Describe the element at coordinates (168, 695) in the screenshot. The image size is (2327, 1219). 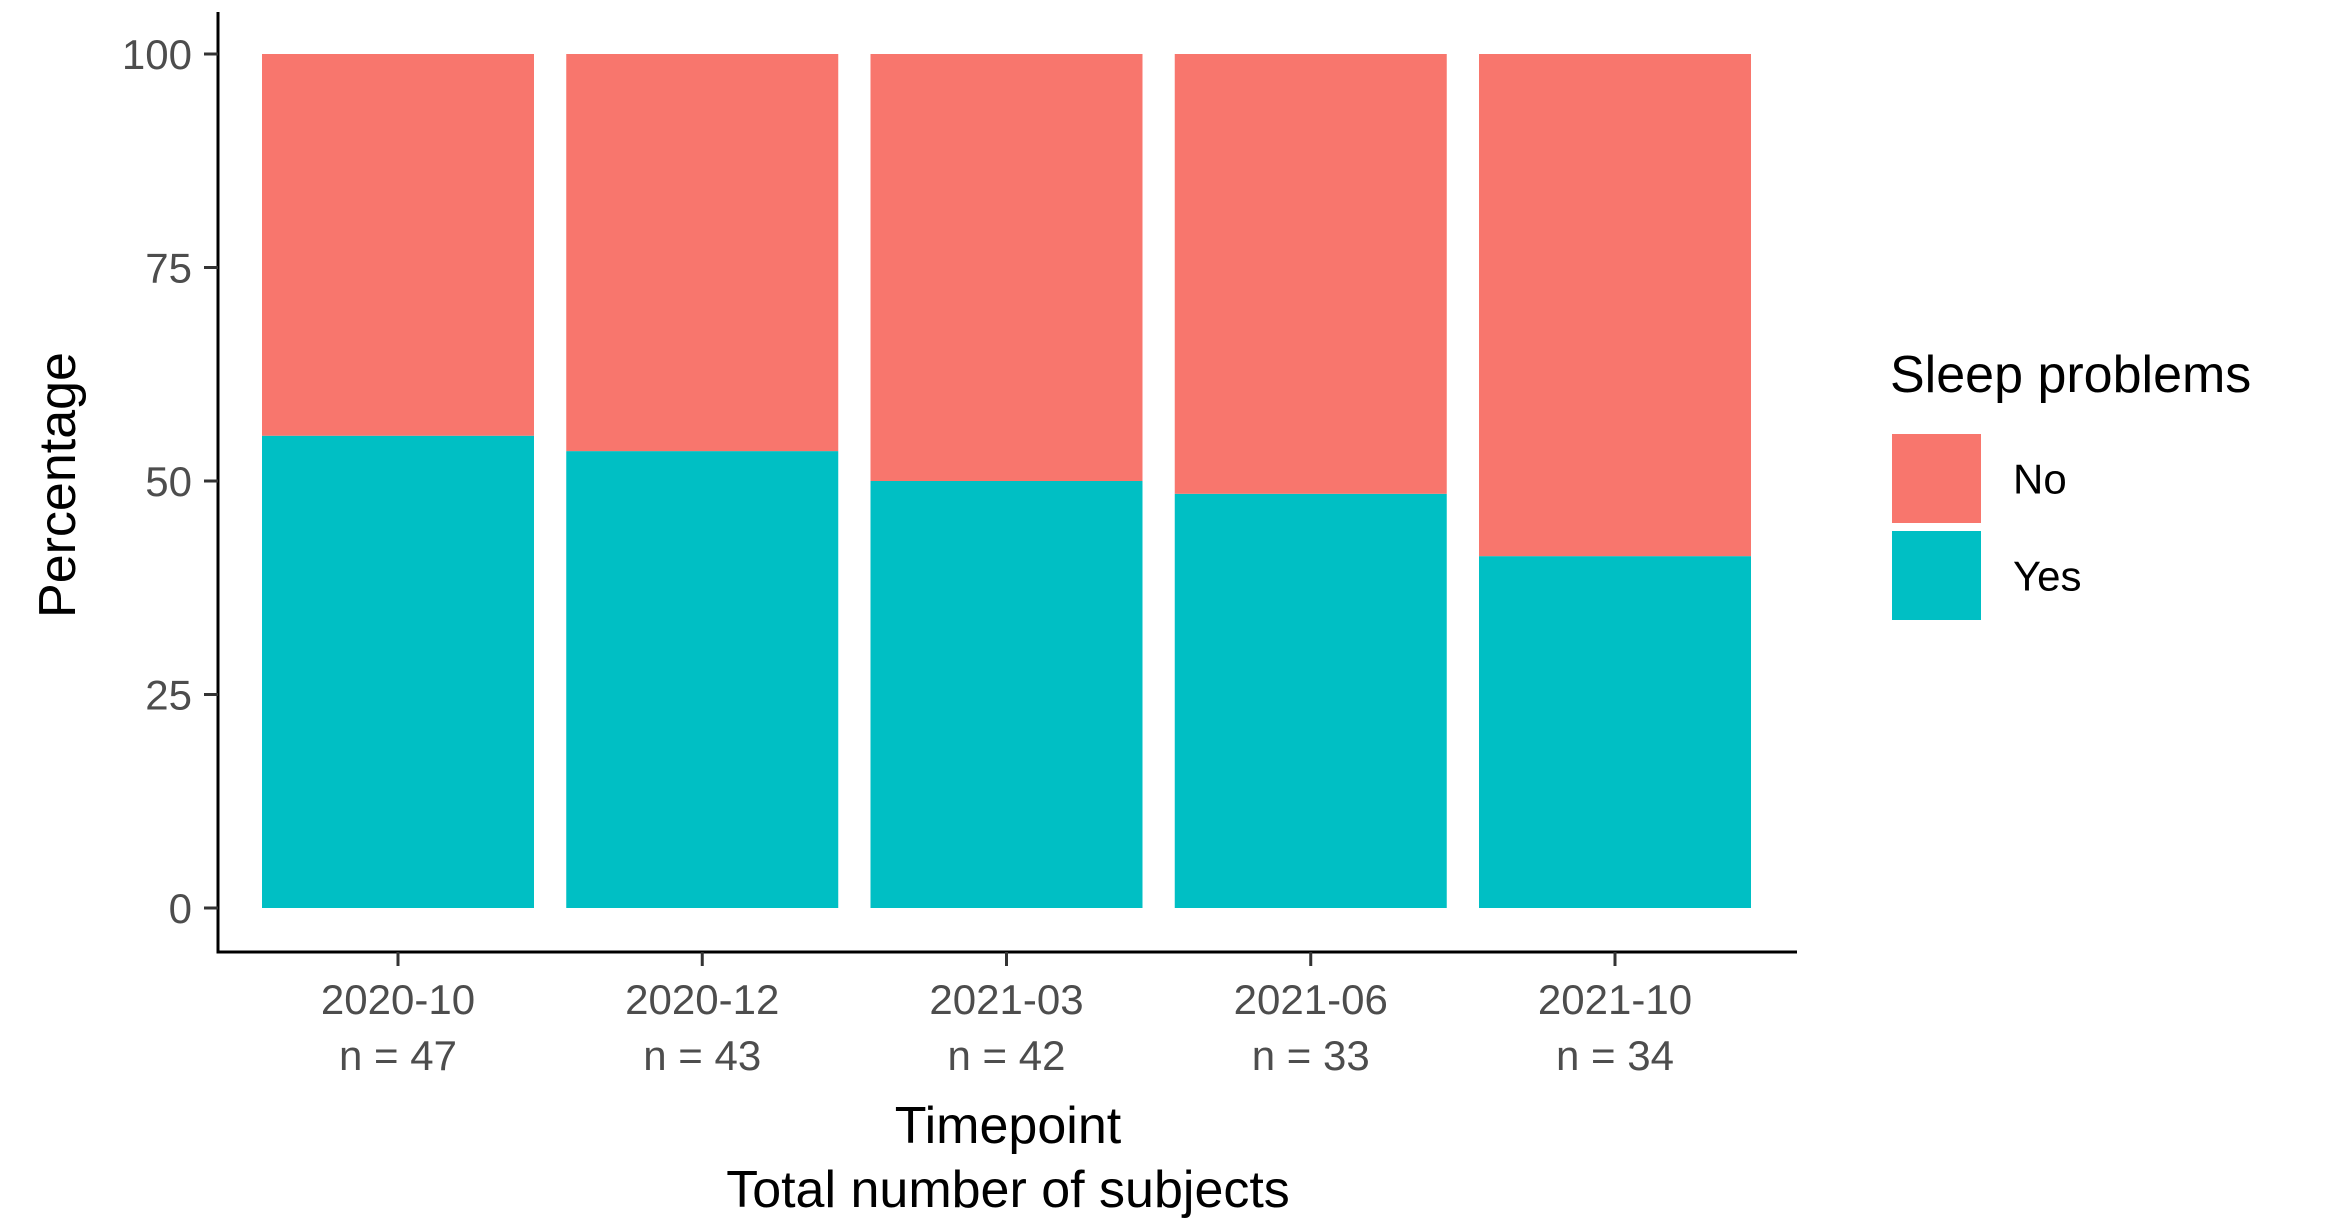
I see `y-tick-label-25: 25` at that location.